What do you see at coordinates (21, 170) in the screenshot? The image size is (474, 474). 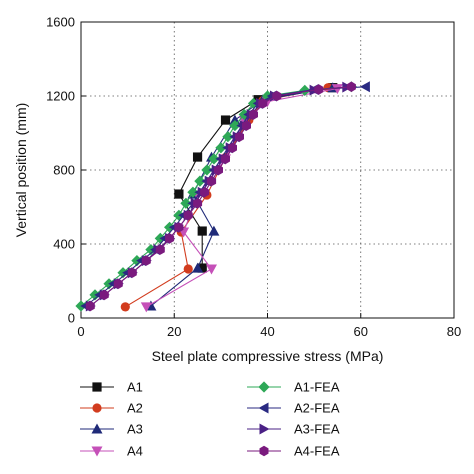 I see `y-axis-label: Vertical position (mm)` at bounding box center [21, 170].